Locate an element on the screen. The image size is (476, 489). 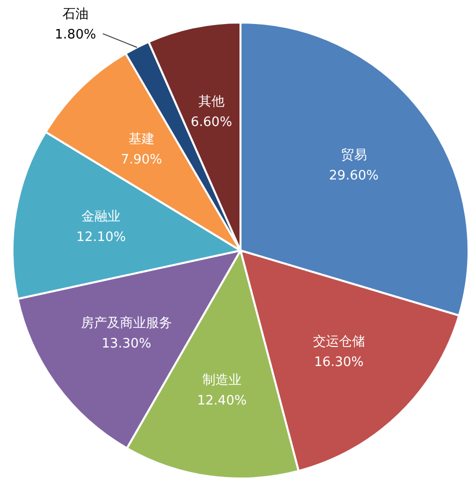
slice-label: 制造业 is located at coordinates (222, 380).